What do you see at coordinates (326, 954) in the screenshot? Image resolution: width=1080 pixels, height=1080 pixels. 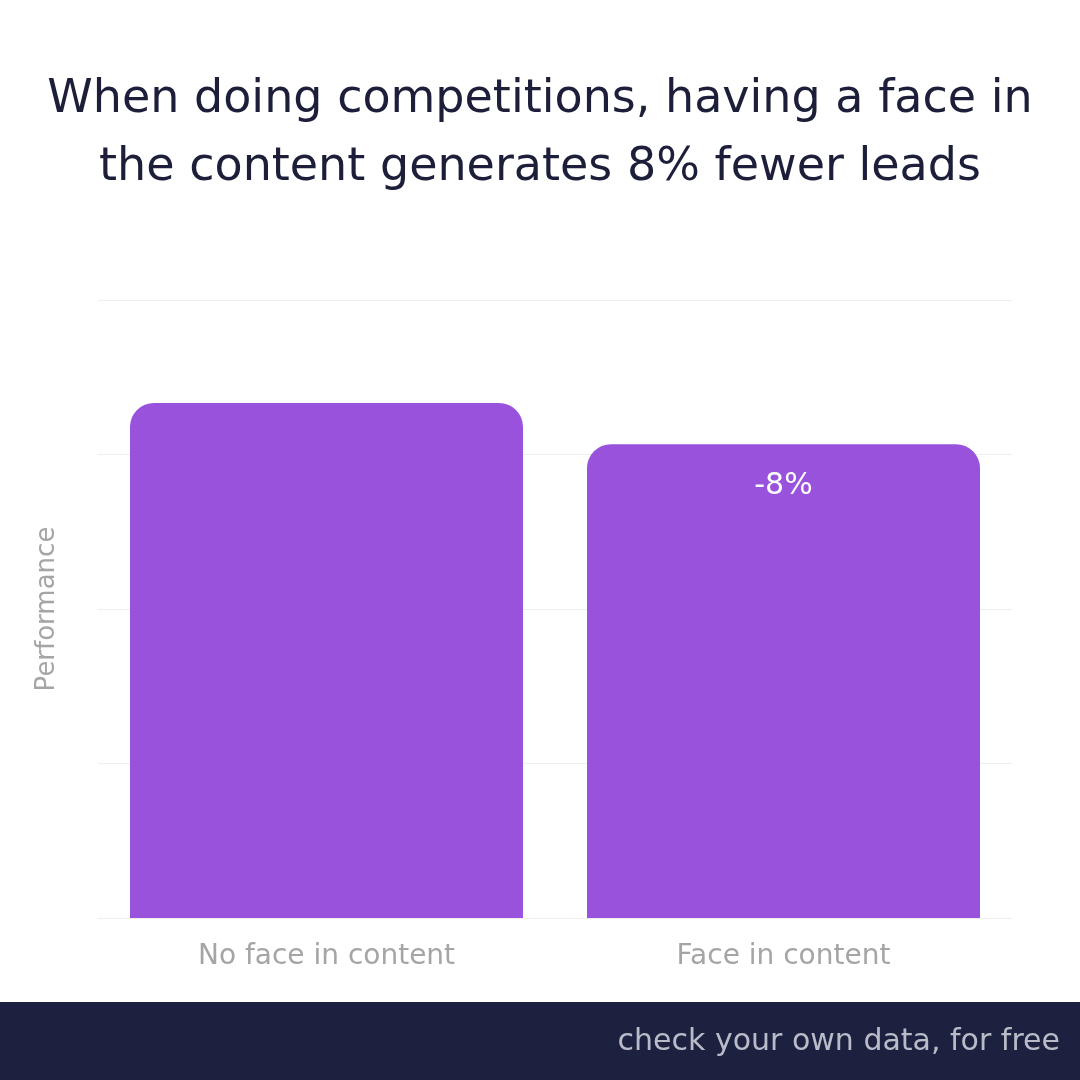 I see `x-tick-label: No face in content` at bounding box center [326, 954].